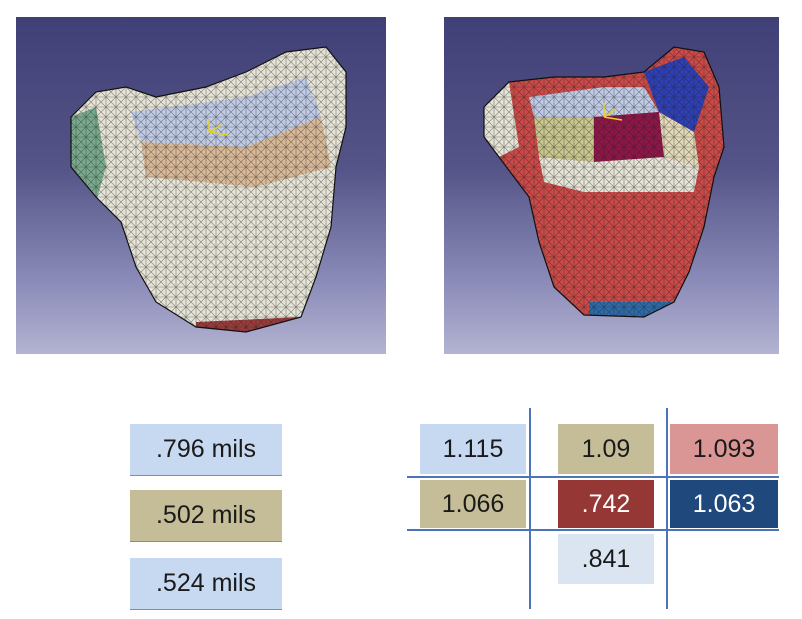 Image resolution: width=802 pixels, height=619 pixels. What do you see at coordinates (473, 449) in the screenshot?
I see `grid-cell-r1c1: 1.115` at bounding box center [473, 449].